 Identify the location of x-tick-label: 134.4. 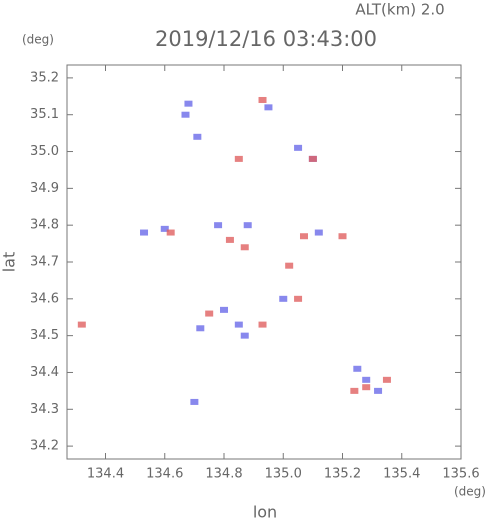
(105, 474).